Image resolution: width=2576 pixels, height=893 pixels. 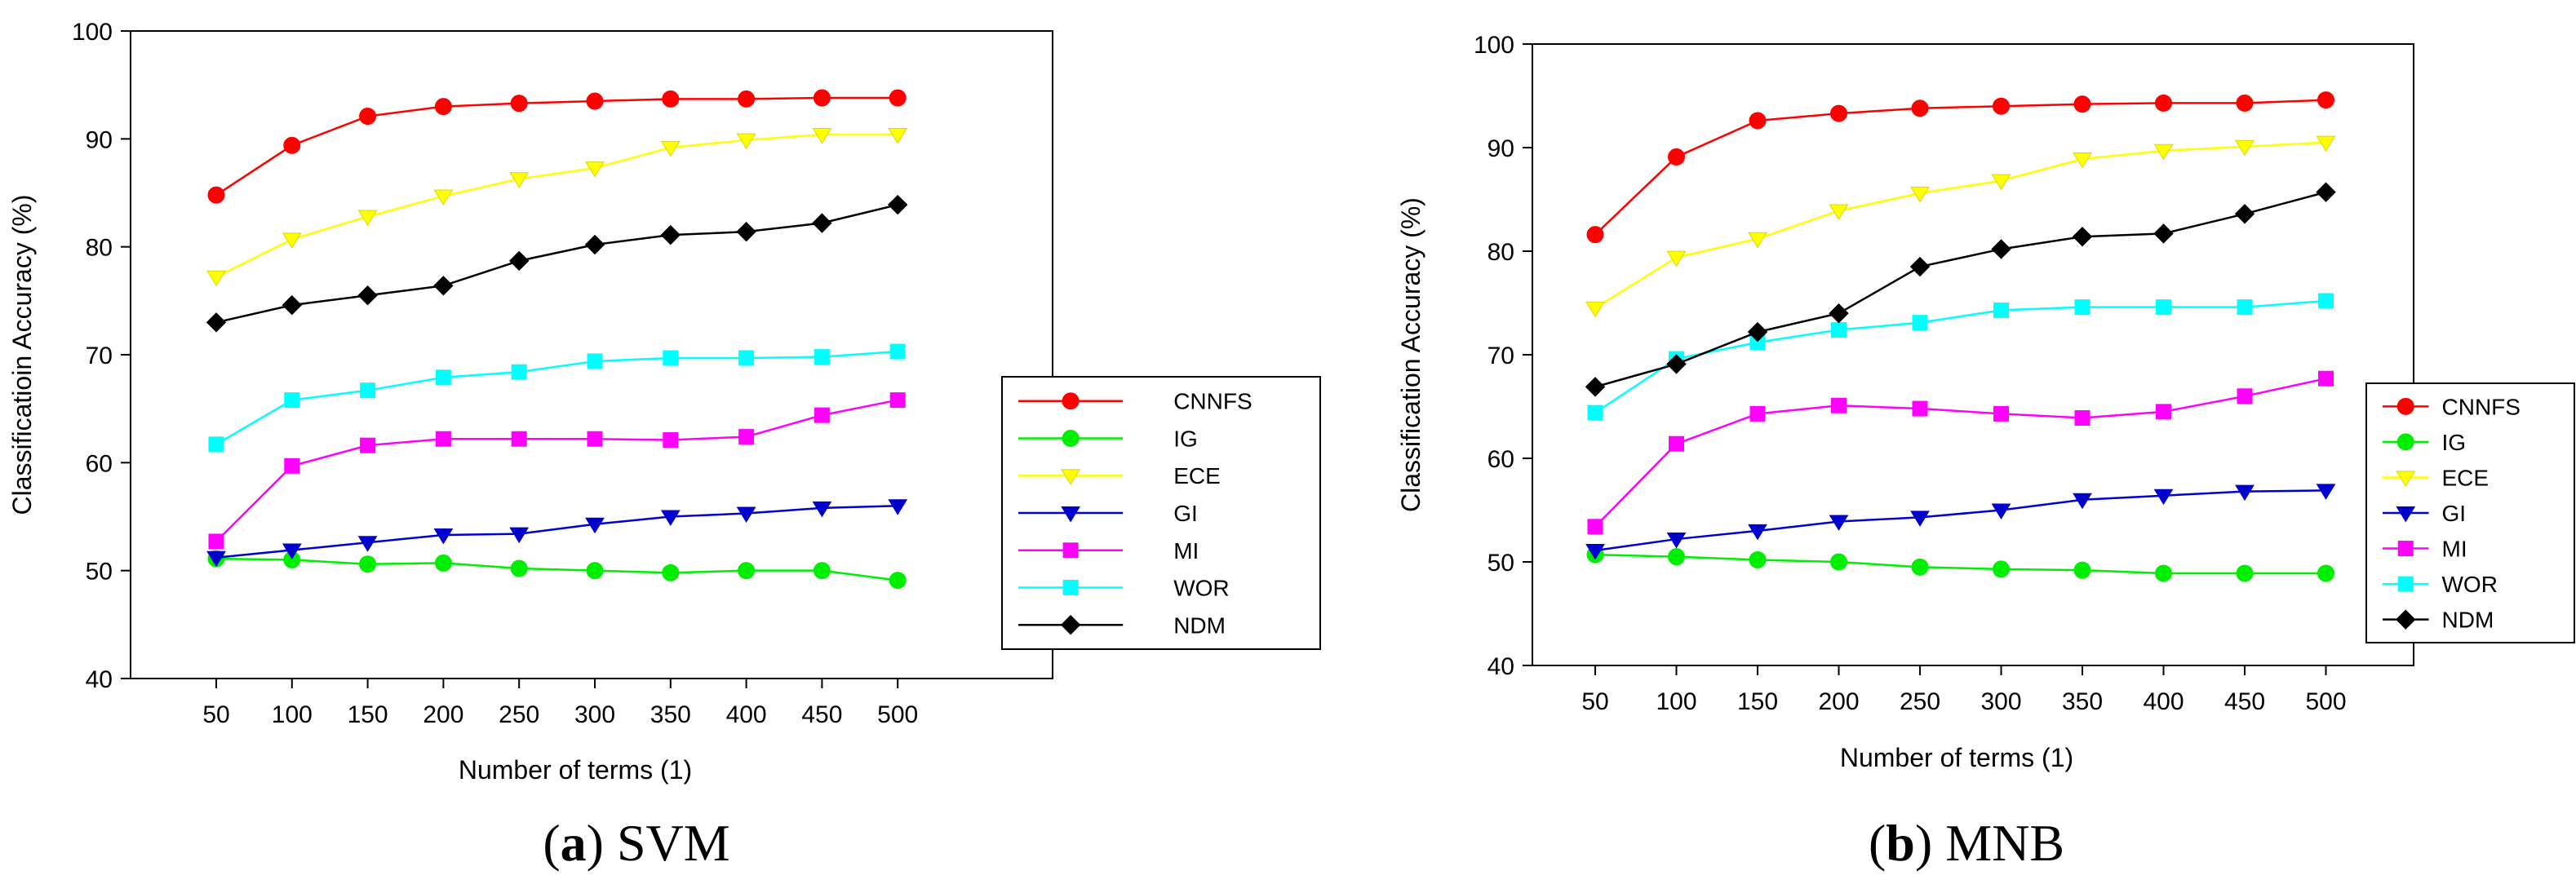 What do you see at coordinates (557, 398) in the screenshot?
I see `series-wor` at bounding box center [557, 398].